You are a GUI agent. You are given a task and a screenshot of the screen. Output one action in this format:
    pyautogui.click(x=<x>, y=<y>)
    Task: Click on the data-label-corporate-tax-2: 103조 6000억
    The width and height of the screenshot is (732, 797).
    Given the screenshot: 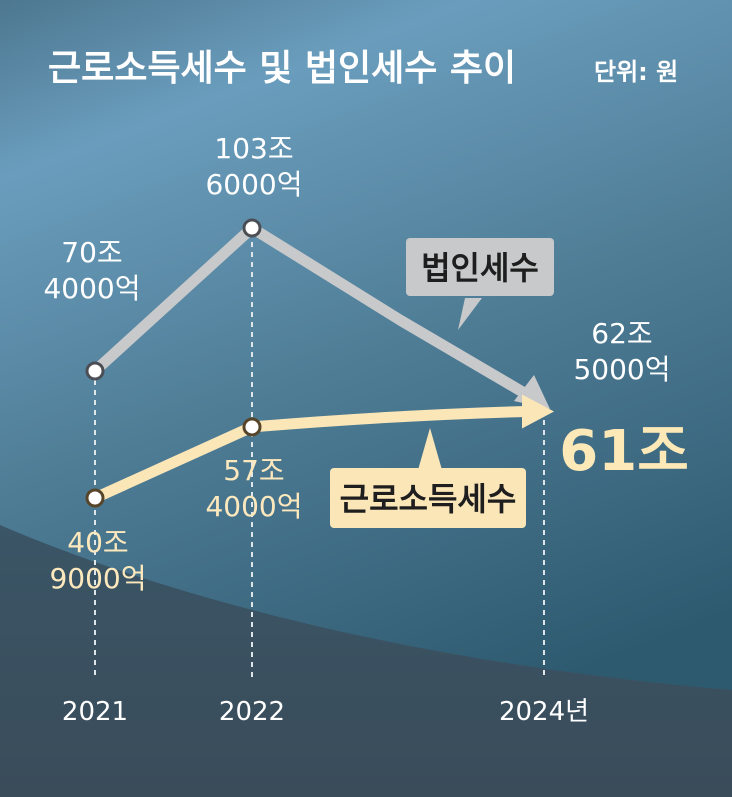 What is the action you would take?
    pyautogui.click(x=253, y=166)
    